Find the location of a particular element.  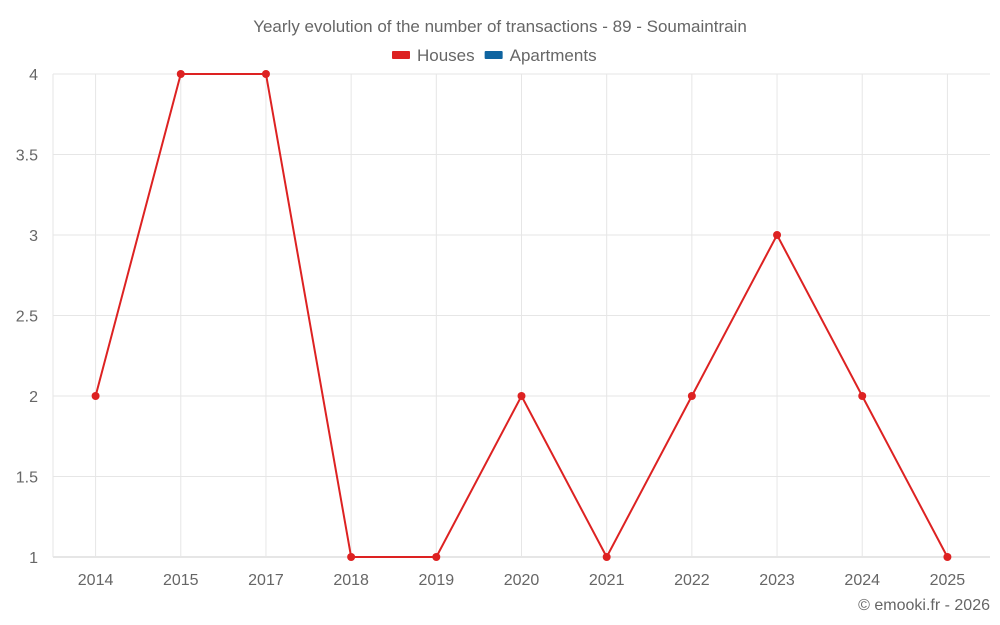

legend-swatch-apartments is located at coordinates (493, 55).